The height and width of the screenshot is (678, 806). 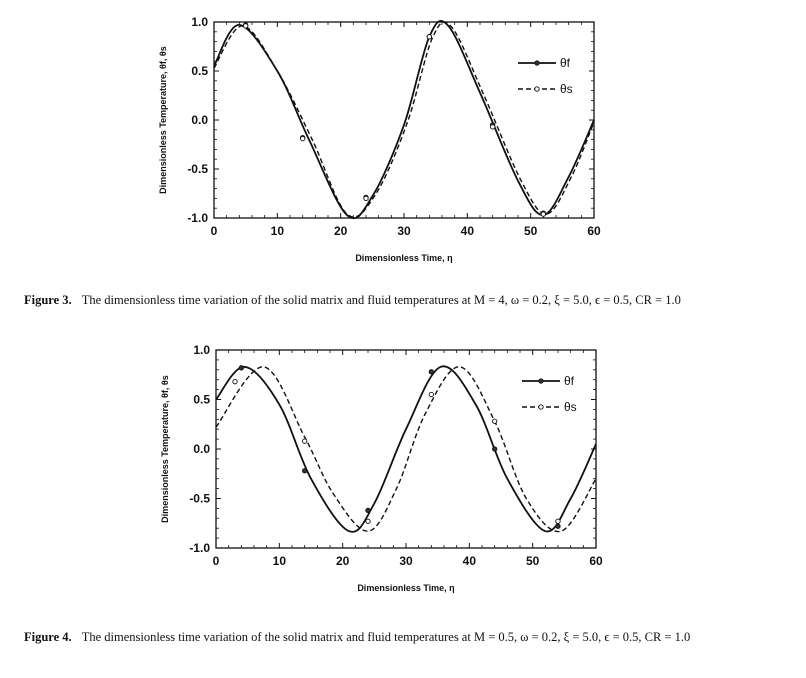 What do you see at coordinates (199, 548) in the screenshot?
I see `fig4-ytick-label: -1.0` at bounding box center [199, 548].